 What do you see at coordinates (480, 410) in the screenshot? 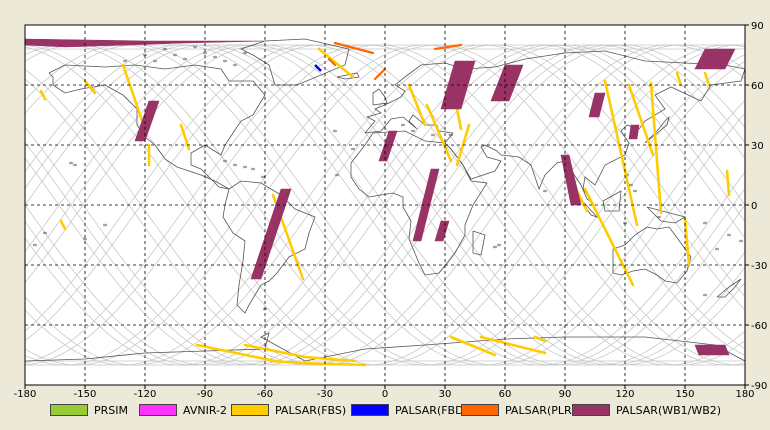
I see `legend-swatch-palsar-plr` at bounding box center [480, 410].